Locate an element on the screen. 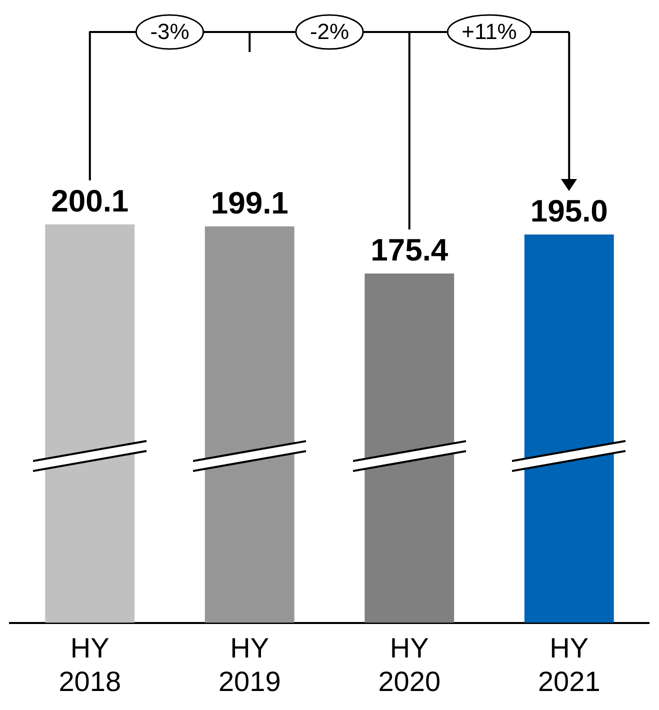  data-label: 199.1 is located at coordinates (249, 202).